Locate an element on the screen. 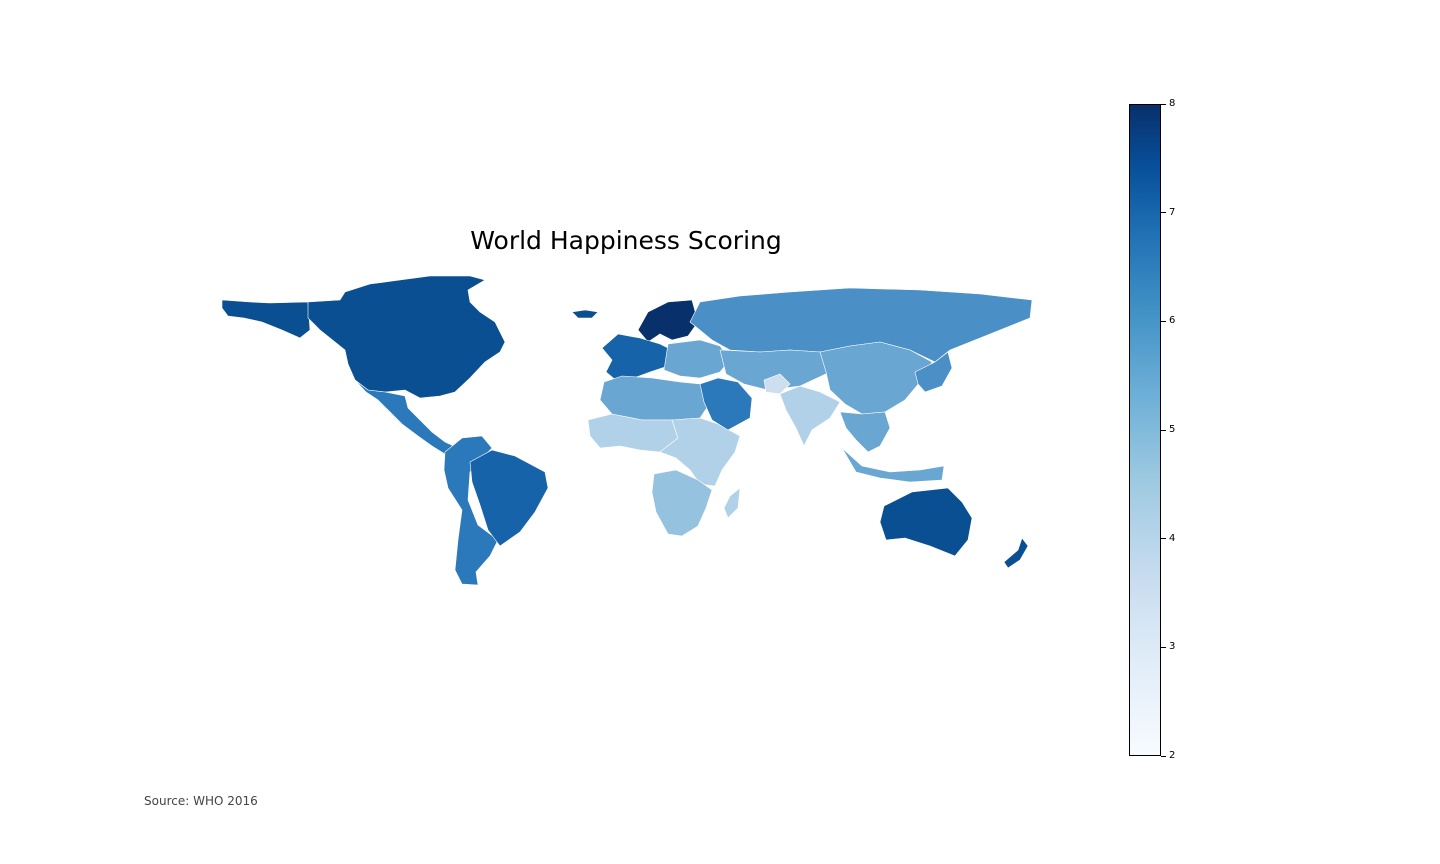 The height and width of the screenshot is (864, 1440). region-central-asia is located at coordinates (775, 370).